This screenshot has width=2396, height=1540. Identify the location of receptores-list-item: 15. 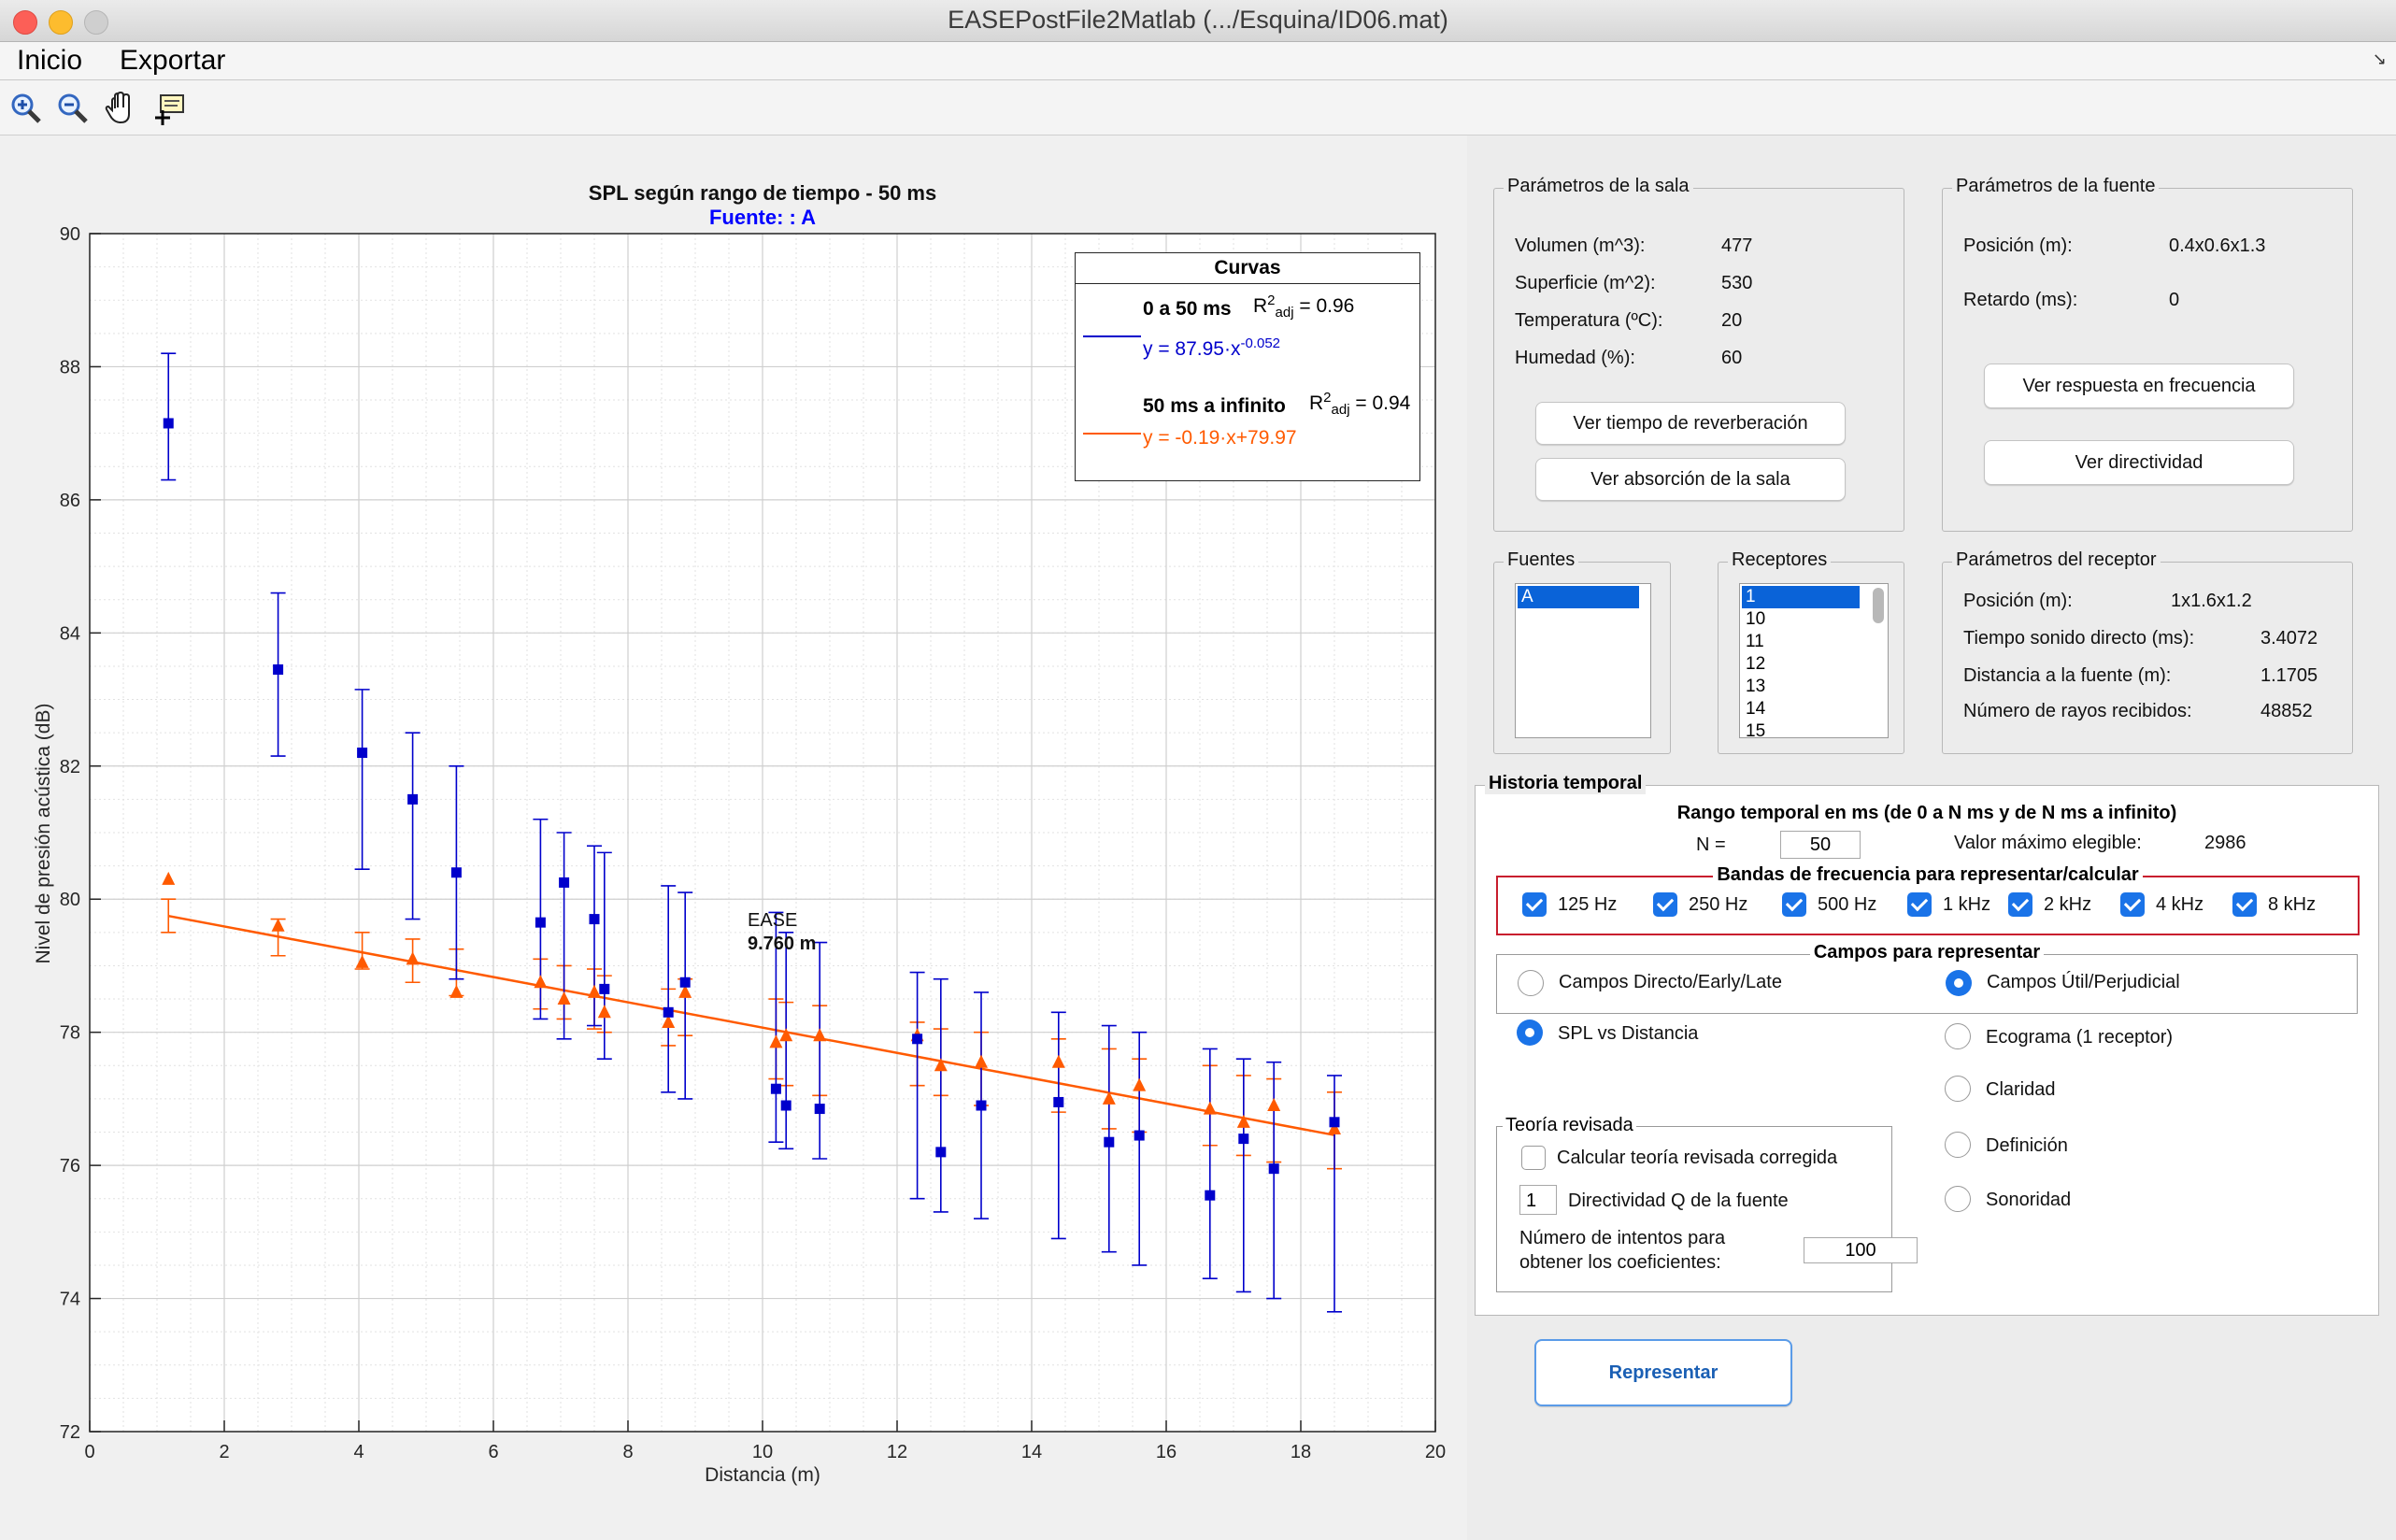
(1756, 729).